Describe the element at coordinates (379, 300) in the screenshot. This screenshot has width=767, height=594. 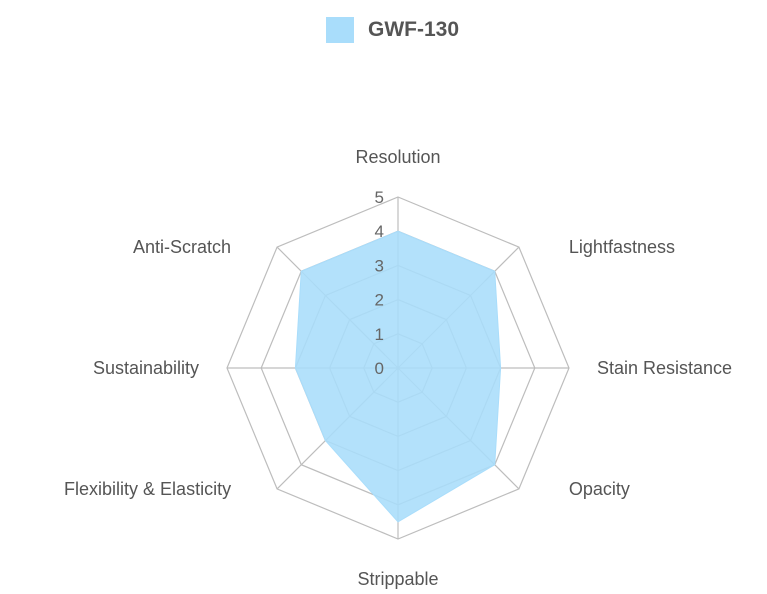
I see `tick-label-2: 2` at that location.